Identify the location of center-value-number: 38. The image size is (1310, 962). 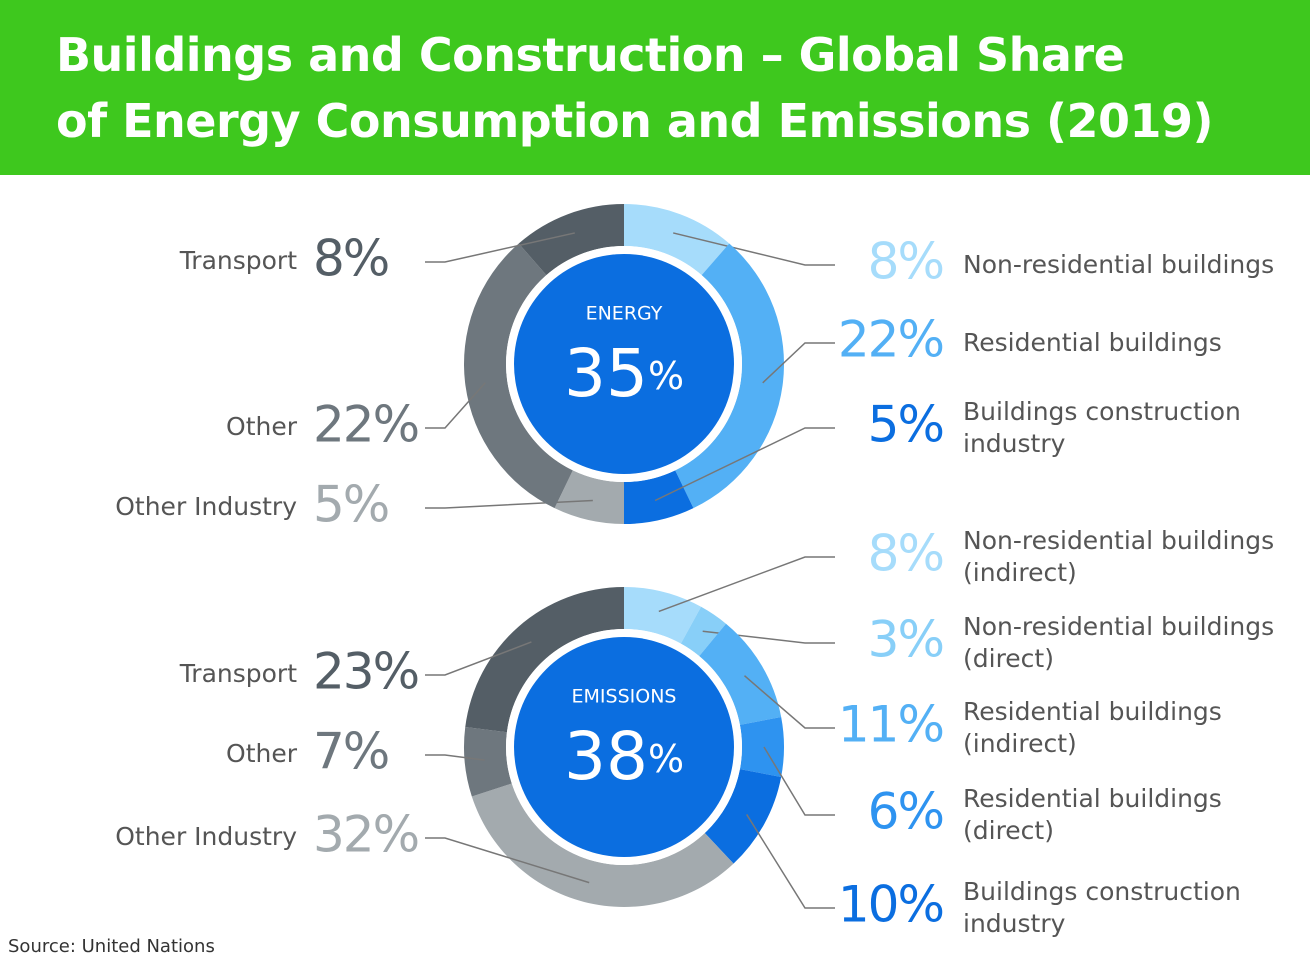
(606, 756).